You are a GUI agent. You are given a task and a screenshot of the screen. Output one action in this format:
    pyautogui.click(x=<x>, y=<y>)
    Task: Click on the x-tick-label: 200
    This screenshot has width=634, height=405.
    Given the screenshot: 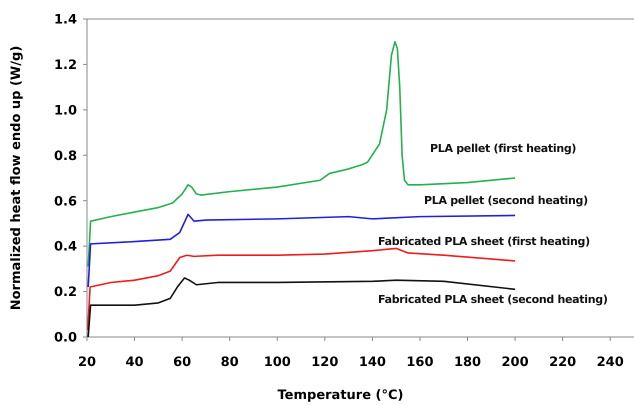 What is the action you would take?
    pyautogui.click(x=515, y=362)
    